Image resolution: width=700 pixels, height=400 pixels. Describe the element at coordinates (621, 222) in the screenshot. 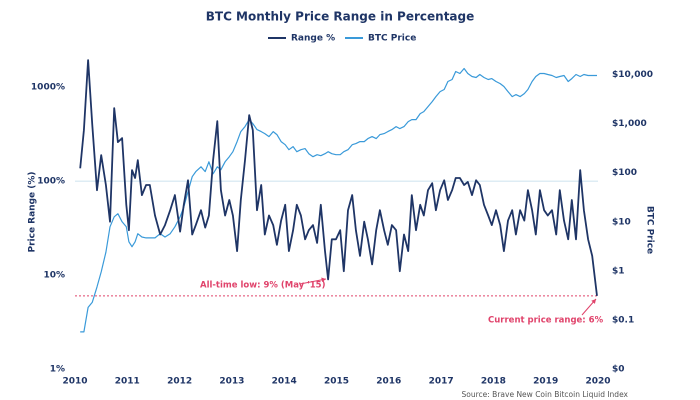

I see `y2-tick-label: $10` at that location.